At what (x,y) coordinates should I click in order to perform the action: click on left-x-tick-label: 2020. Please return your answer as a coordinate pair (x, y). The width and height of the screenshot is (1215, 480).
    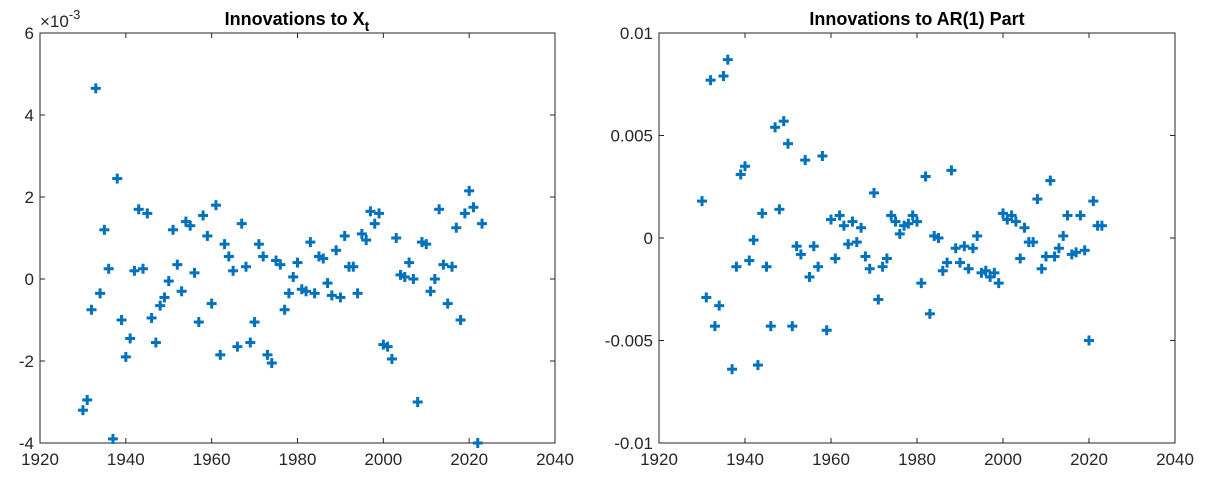
    Looking at the image, I should click on (469, 459).